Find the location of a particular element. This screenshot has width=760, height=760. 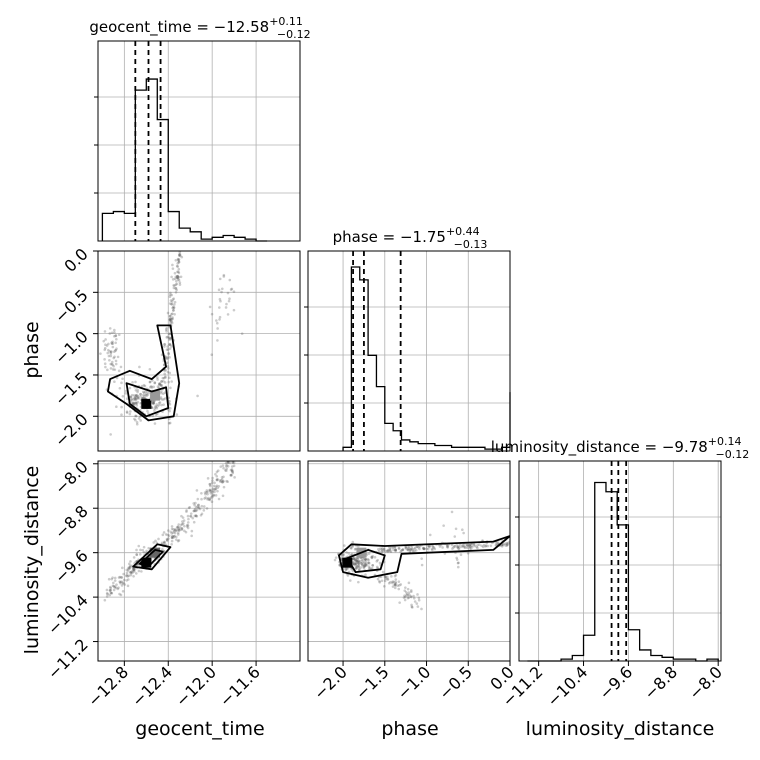

ytick-label-luminosity-distance-0: −11.2 is located at coordinates (68, 659).